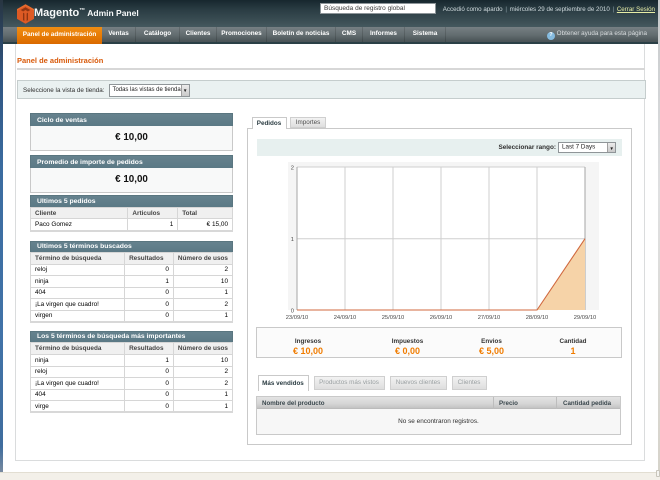 Image resolution: width=660 pixels, height=480 pixels. Describe the element at coordinates (297, 318) in the screenshot. I see `svg-text: 23/09/10` at that location.